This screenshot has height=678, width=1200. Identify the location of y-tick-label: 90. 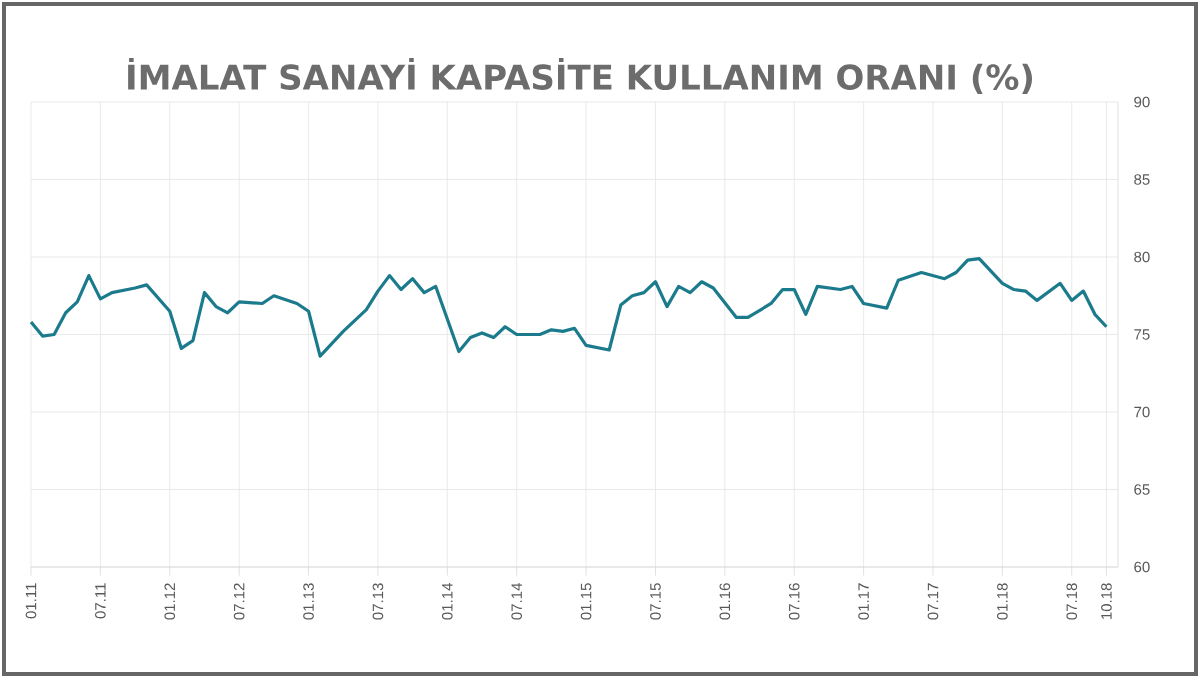
(1142, 102).